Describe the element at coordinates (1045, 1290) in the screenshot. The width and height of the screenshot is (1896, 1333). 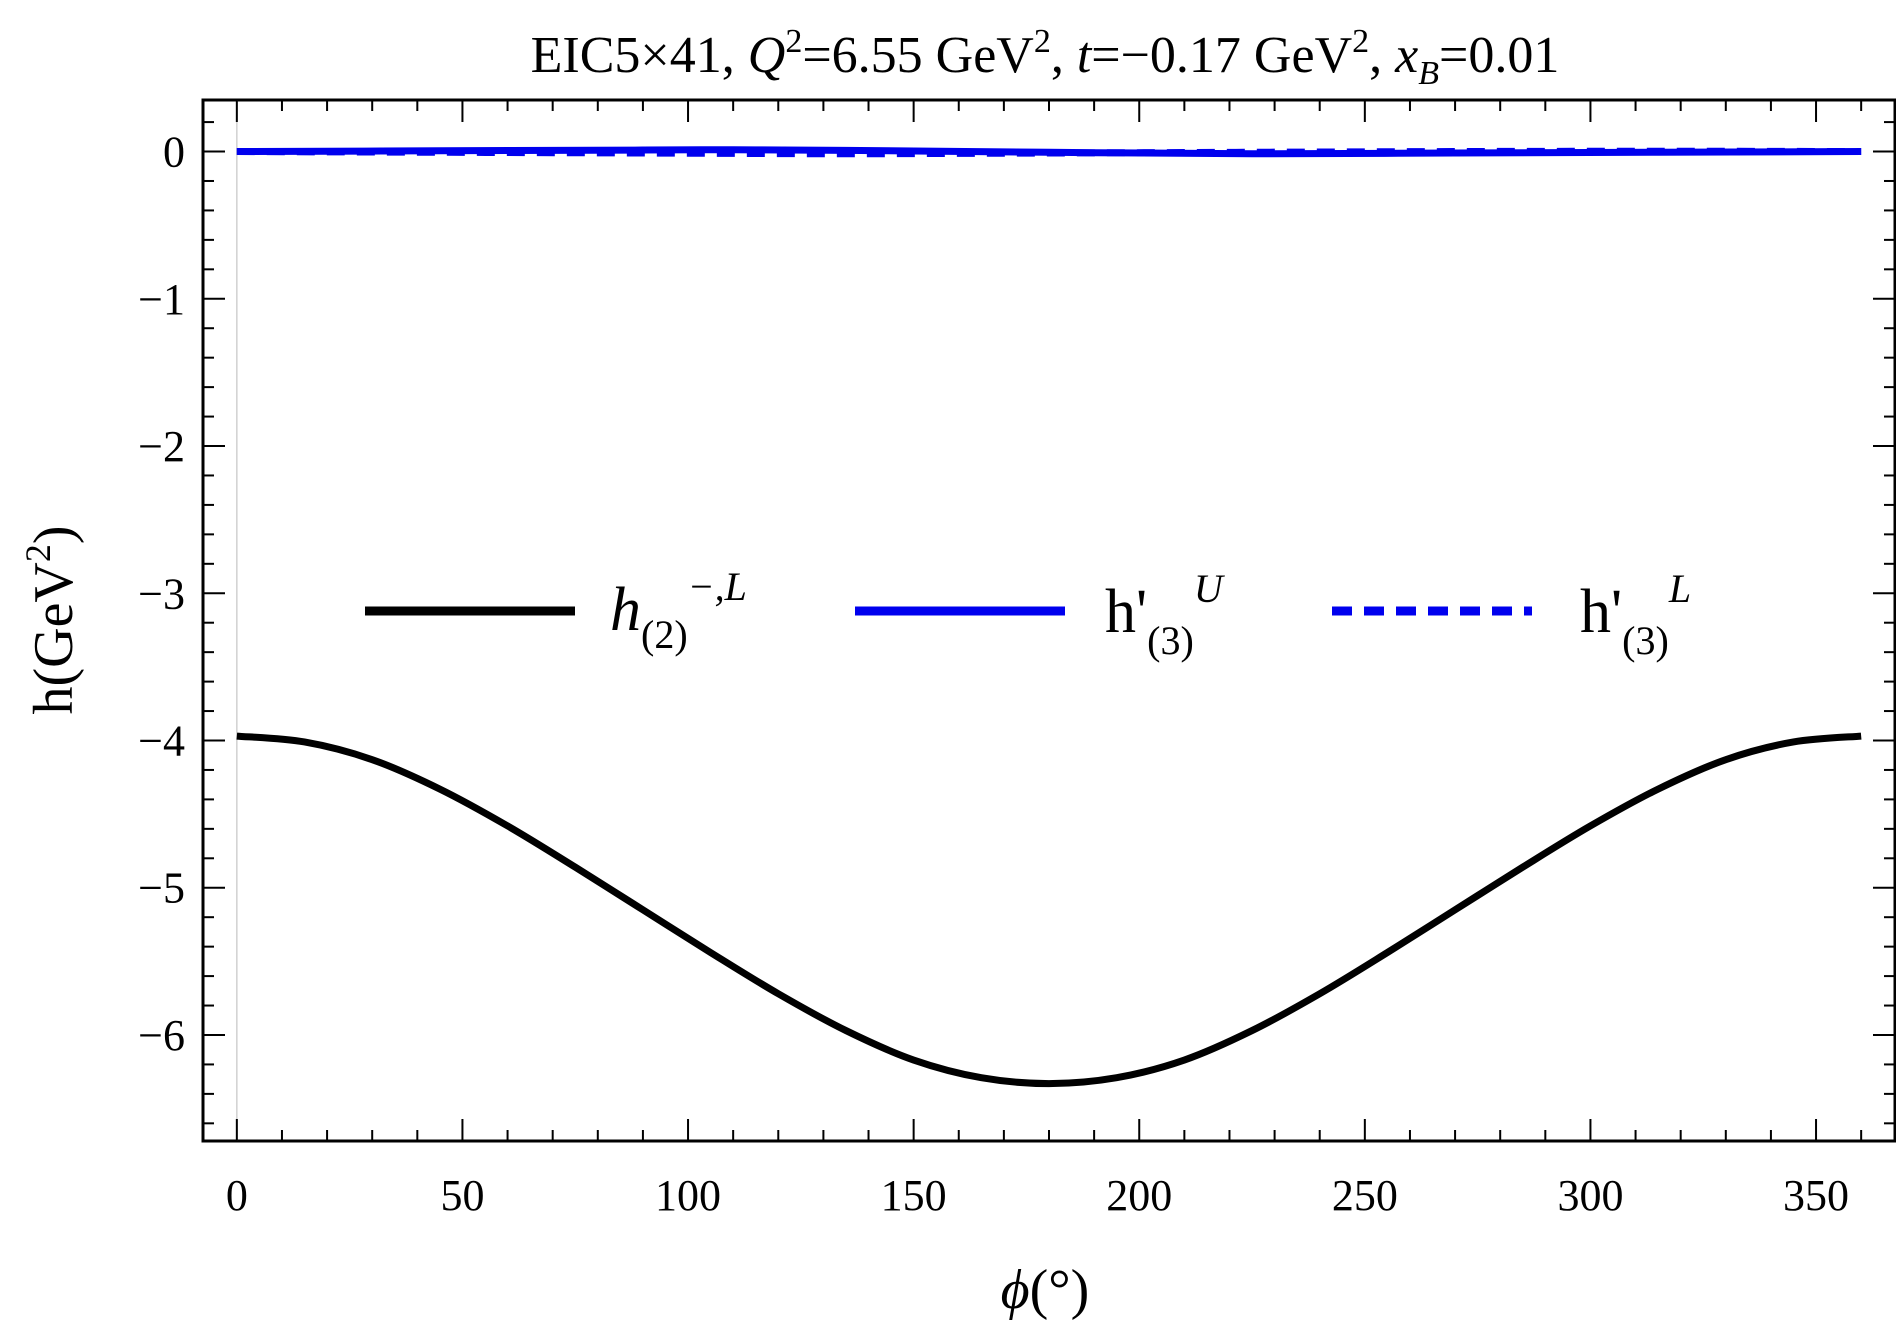
I see `x-axis-label: ϕ(°)` at that location.